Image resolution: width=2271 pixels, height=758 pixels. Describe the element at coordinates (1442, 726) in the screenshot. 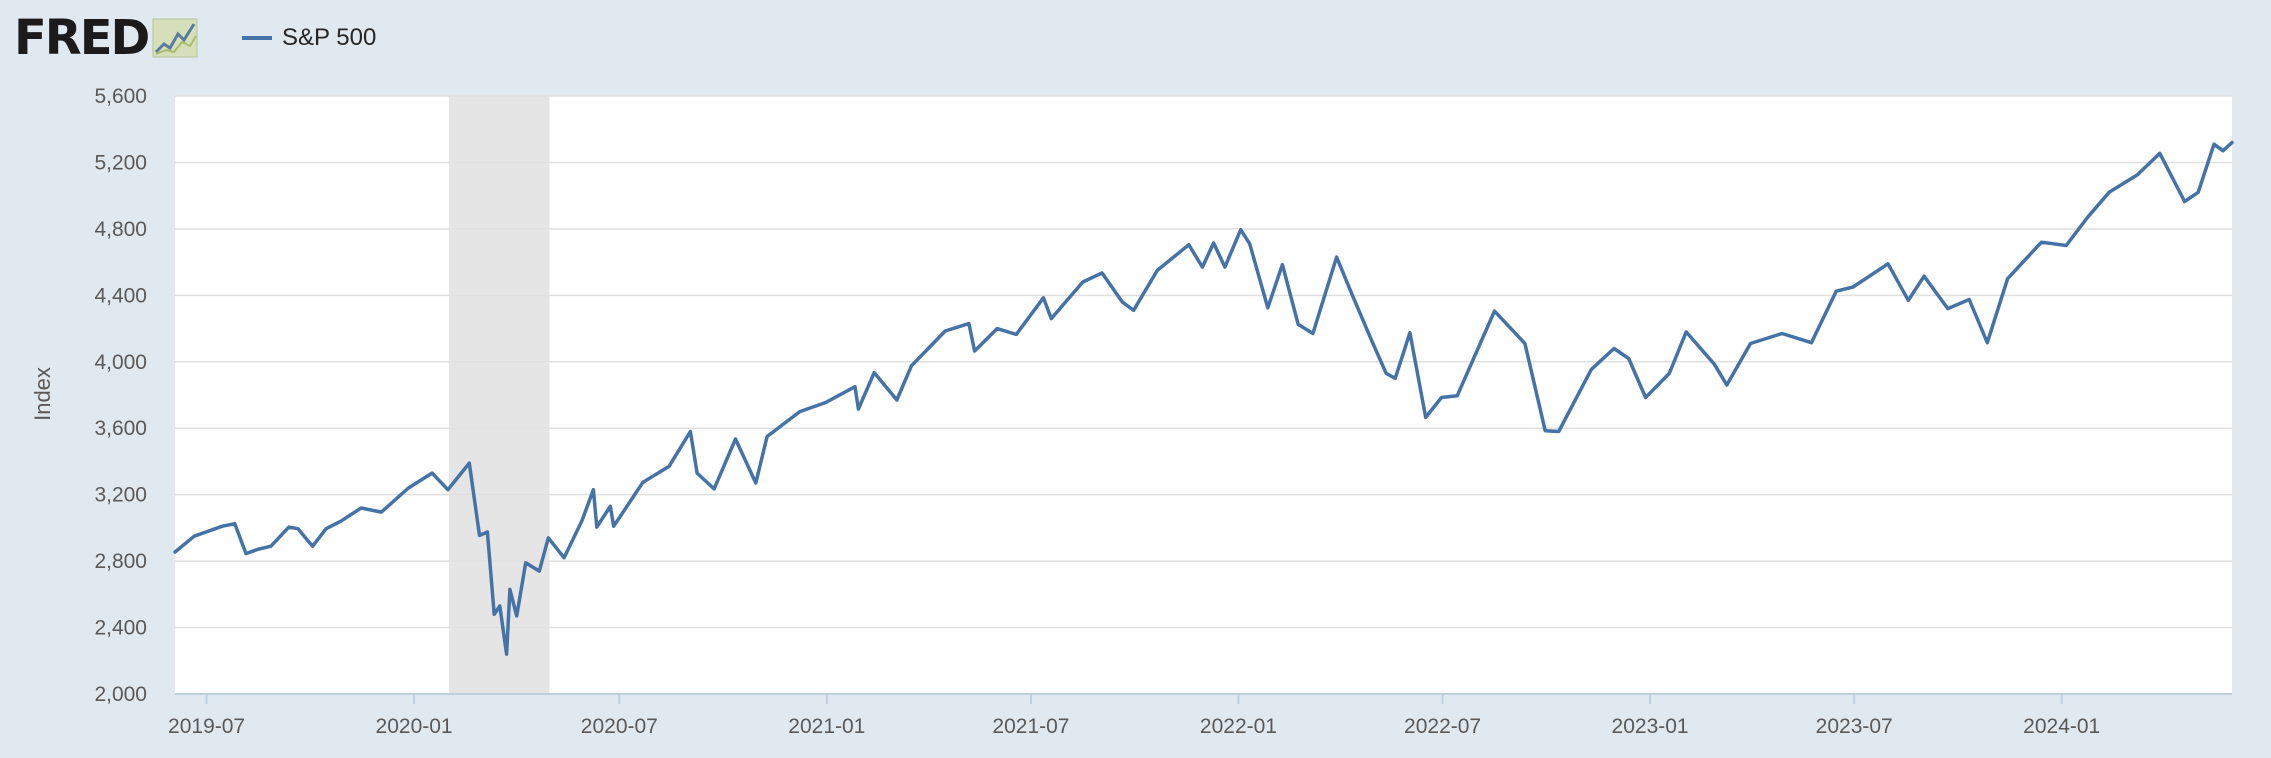

I see `x-tick-label-6: 2022-07` at that location.